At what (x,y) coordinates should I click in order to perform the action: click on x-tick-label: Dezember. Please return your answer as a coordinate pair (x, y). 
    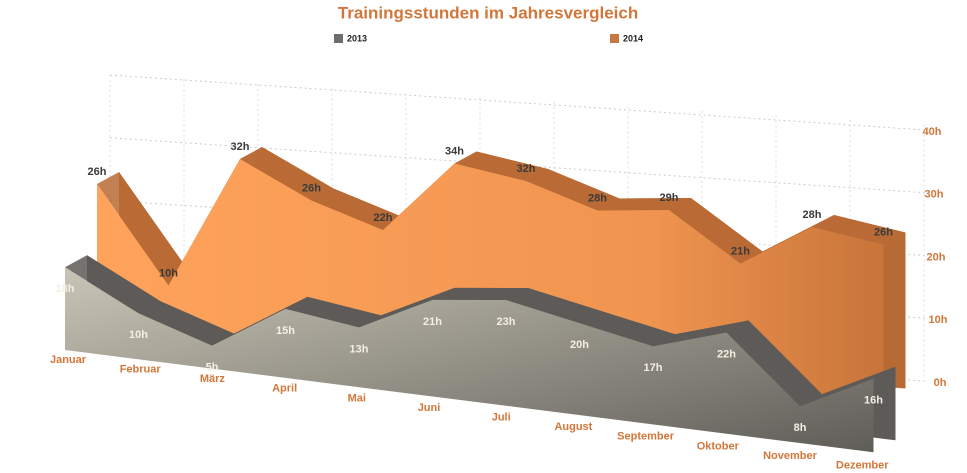
    Looking at the image, I should click on (862, 466).